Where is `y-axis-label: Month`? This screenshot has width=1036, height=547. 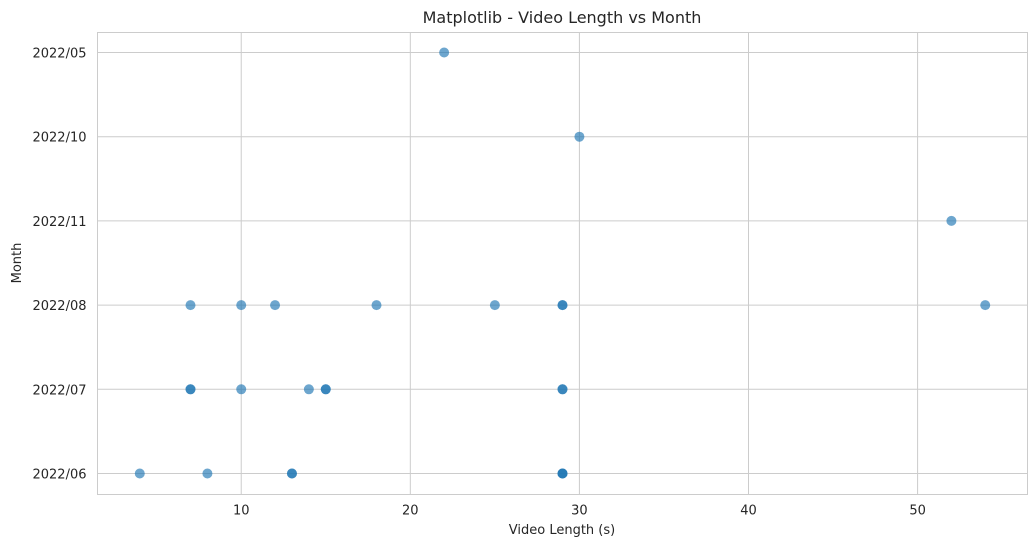 y-axis-label: Month is located at coordinates (17, 263).